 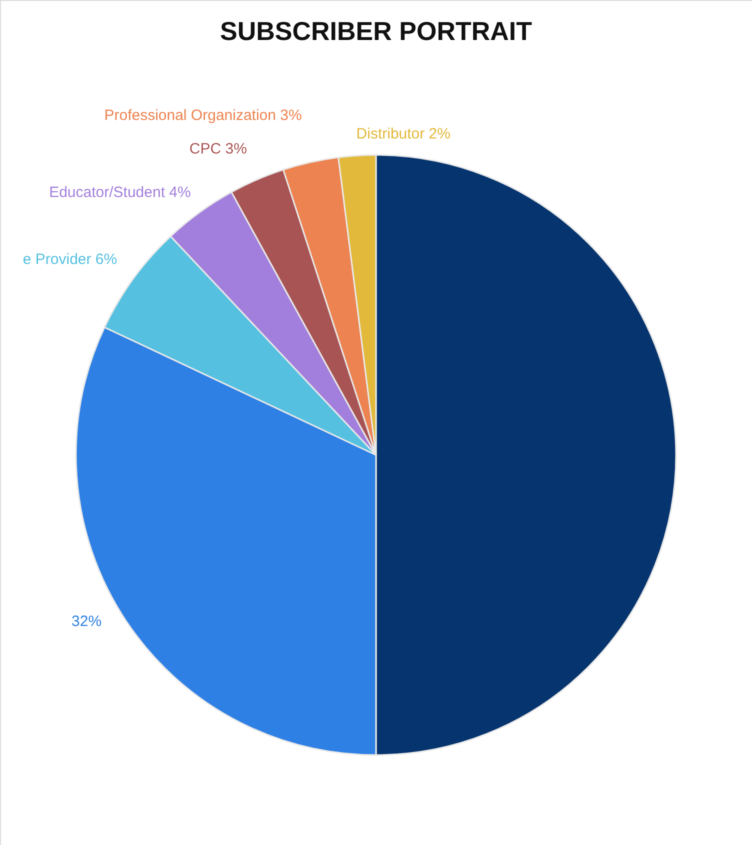 What do you see at coordinates (120, 193) in the screenshot?
I see `slice-label: Educator/Student 4%` at bounding box center [120, 193].